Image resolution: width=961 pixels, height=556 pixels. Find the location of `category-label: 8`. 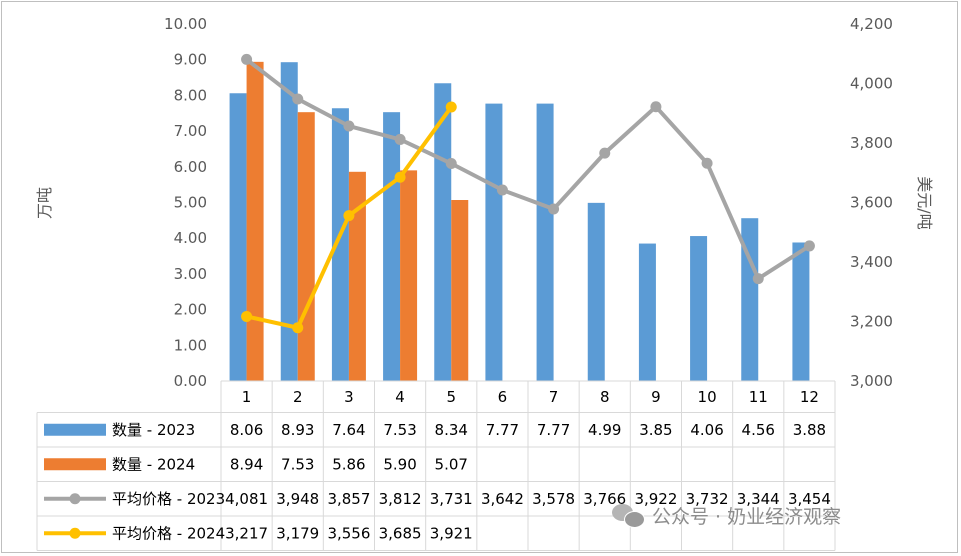

category-label: 8 is located at coordinates (605, 397).